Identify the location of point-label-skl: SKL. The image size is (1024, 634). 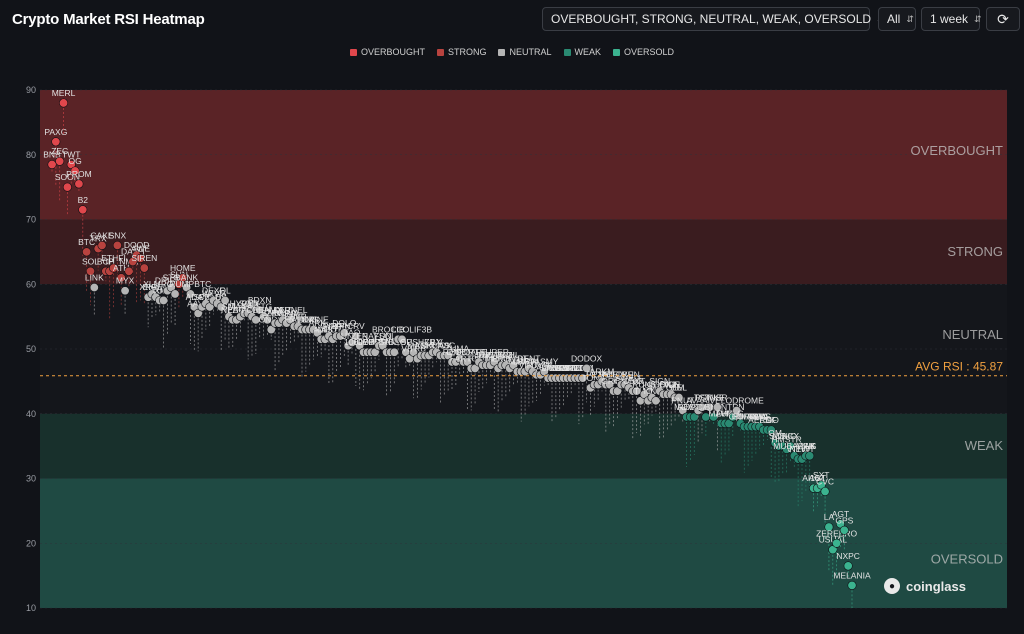
(429, 345).